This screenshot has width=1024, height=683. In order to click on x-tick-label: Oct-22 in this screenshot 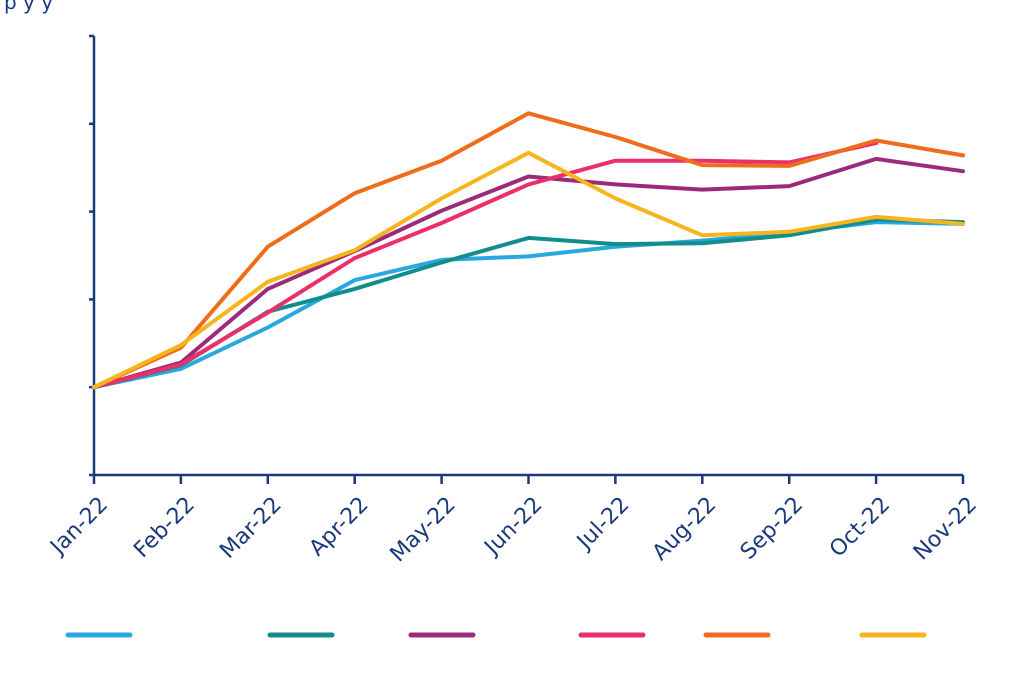, I will do `click(860, 527)`.